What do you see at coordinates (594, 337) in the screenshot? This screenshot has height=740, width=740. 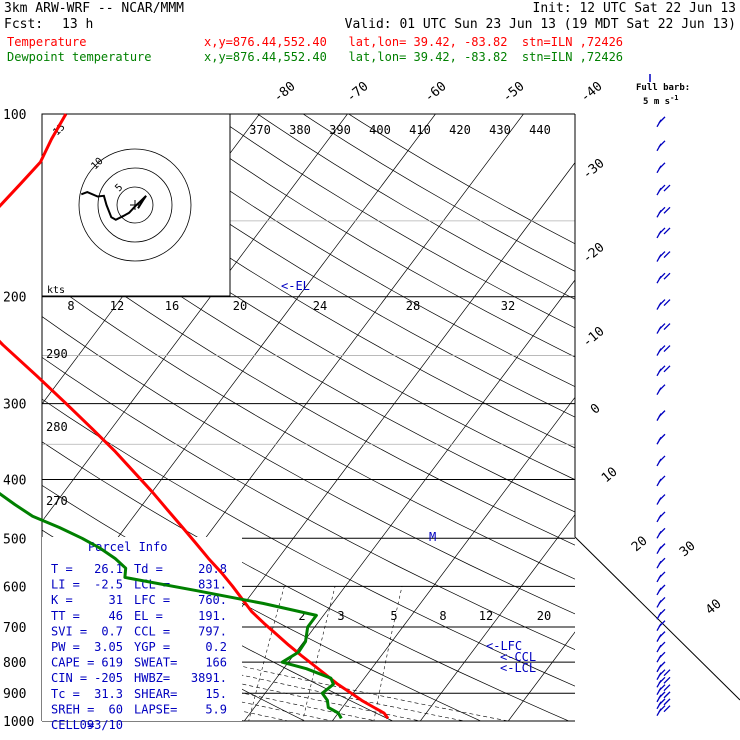 I see `temperature-tick-label: -10` at bounding box center [594, 337].